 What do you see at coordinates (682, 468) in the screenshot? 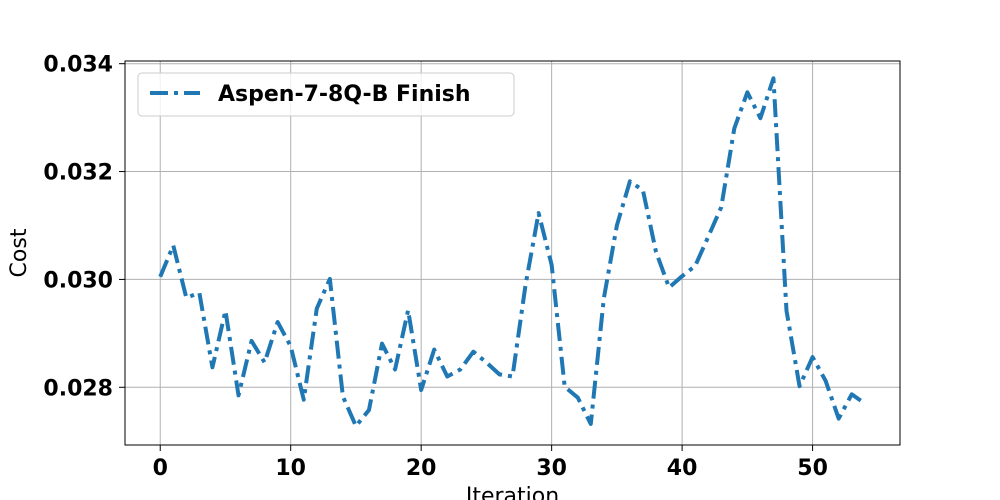
I see `x-tick-label: 40` at bounding box center [682, 468].